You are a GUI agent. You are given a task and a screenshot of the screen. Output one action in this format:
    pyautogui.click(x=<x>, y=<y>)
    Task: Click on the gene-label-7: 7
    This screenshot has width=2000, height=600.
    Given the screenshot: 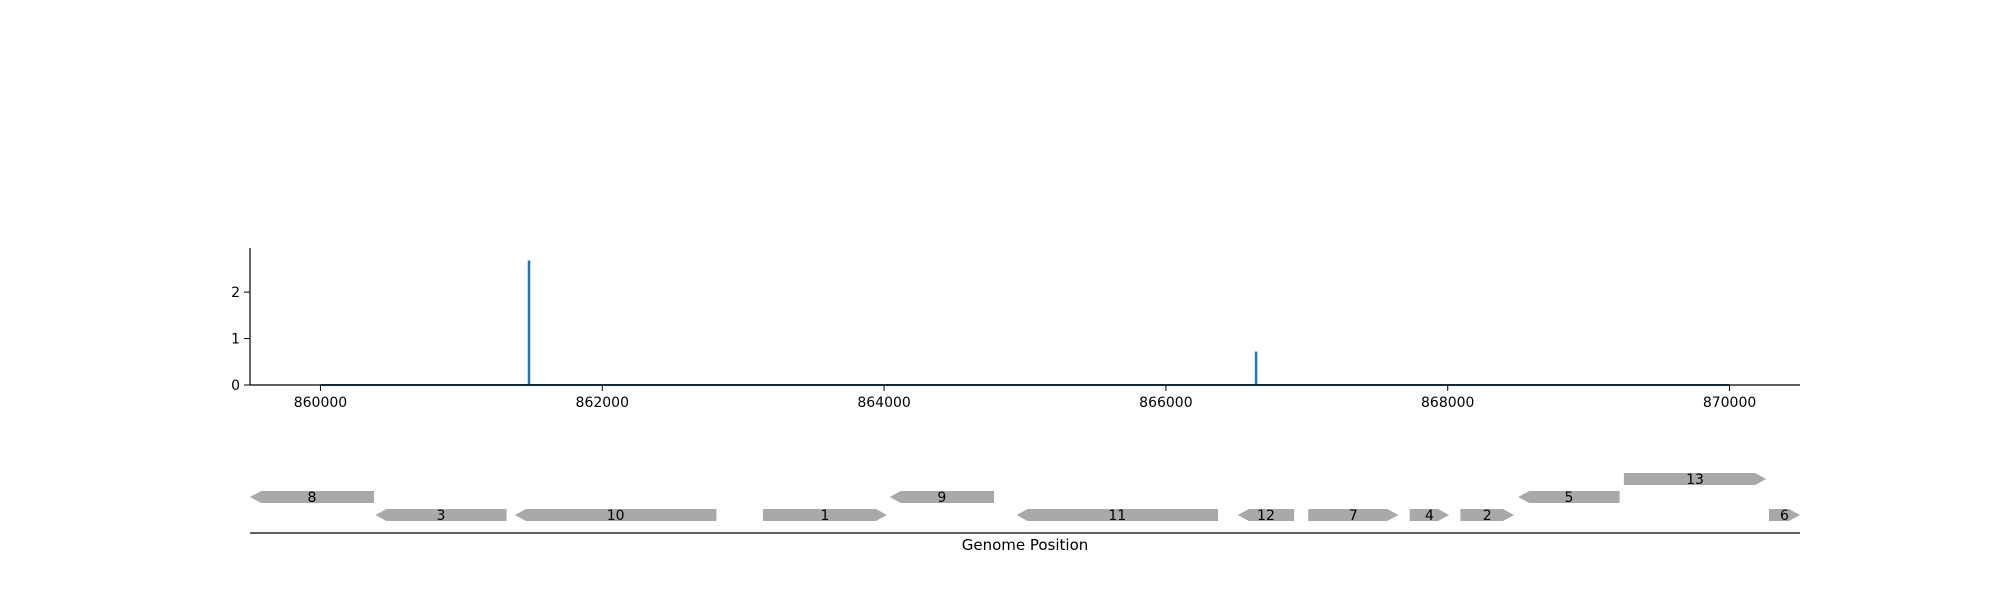 What is the action you would take?
    pyautogui.click(x=1353, y=516)
    